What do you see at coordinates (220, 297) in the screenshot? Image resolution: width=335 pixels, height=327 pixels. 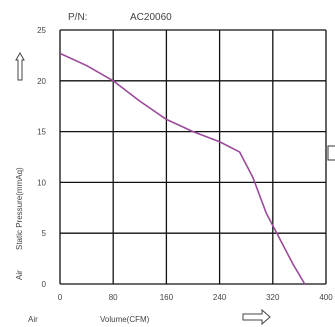 I see `x-tick-label: 240` at bounding box center [220, 297].